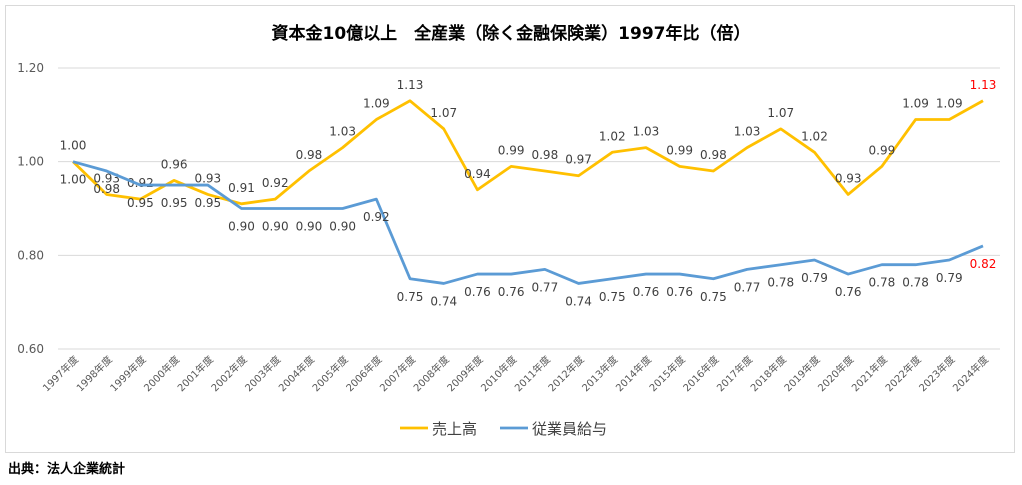 This screenshot has height=485, width=1022. Describe the element at coordinates (902, 373) in the screenshot. I see `x-tick-label: 2022年度` at that location.